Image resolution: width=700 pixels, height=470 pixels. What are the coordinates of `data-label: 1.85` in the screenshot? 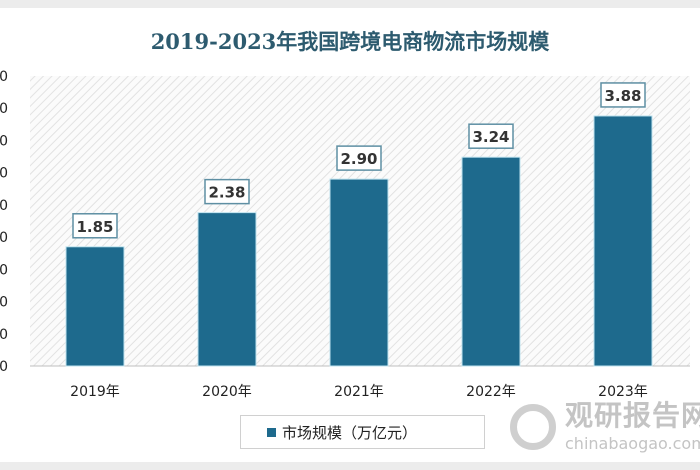 It's located at (94, 227).